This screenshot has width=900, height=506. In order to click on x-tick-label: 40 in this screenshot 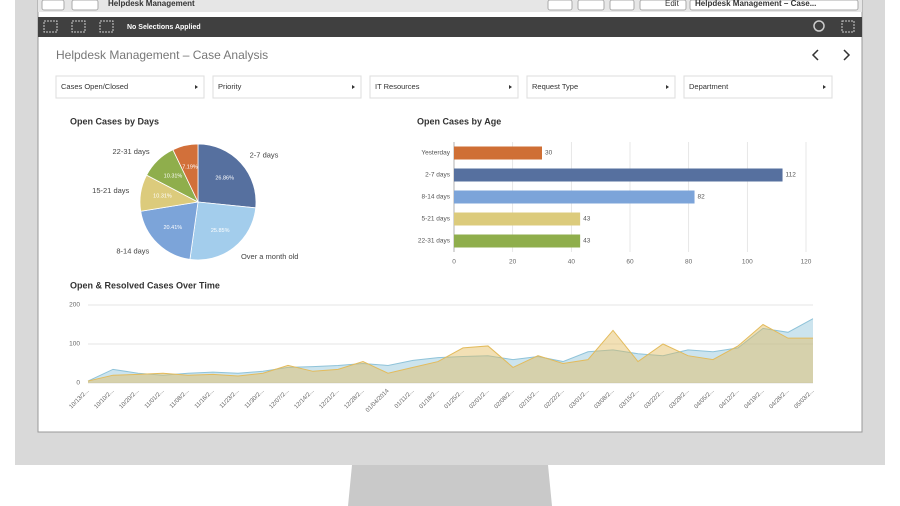, I will do `click(572, 262)`.